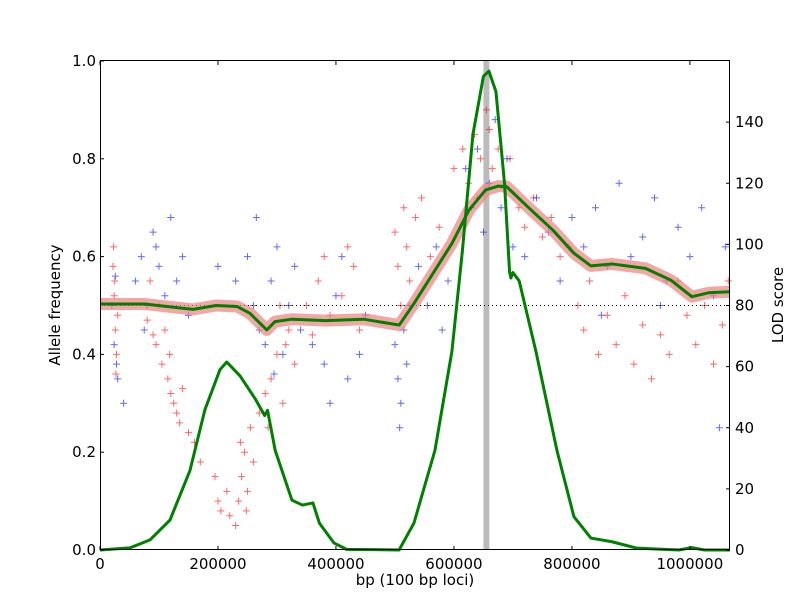  What do you see at coordinates (749, 183) in the screenshot?
I see `y2-tick-label: 120` at bounding box center [749, 183].